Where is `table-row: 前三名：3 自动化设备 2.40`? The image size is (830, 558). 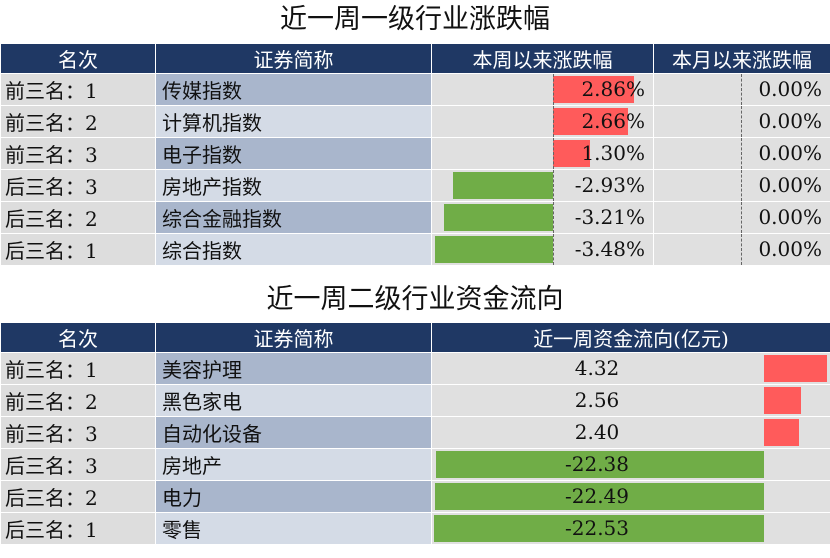 table-row: 前三名：3 自动化设备 2.40 is located at coordinates (415, 432).